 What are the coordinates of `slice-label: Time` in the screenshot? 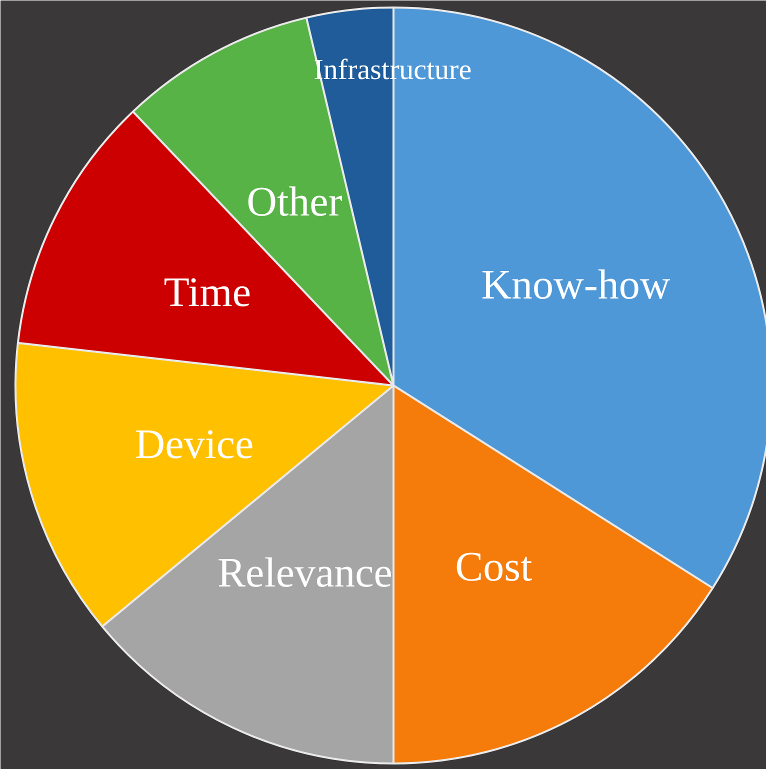 It's located at (207, 293).